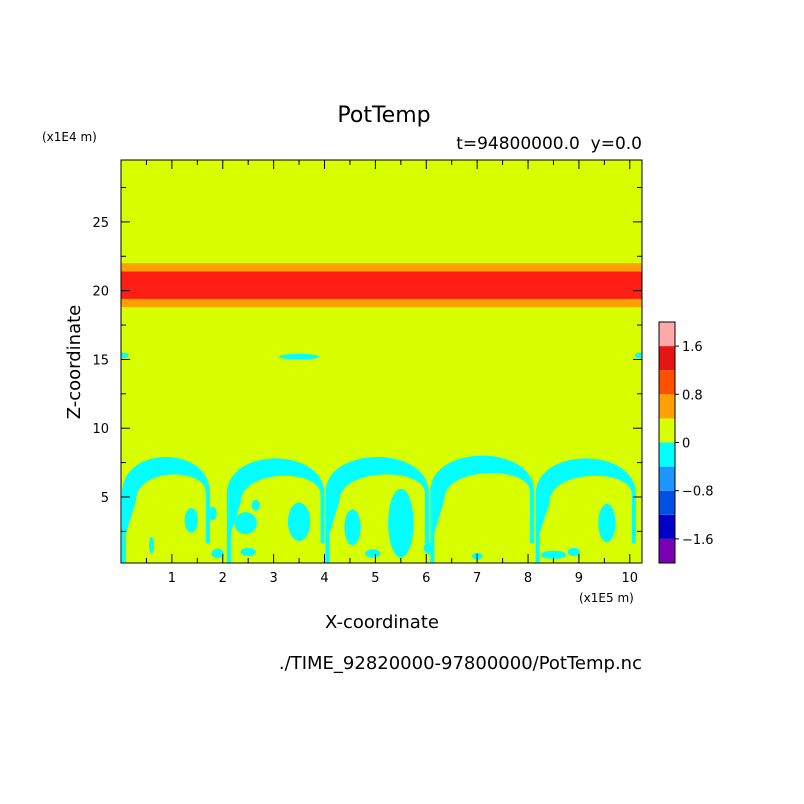 Image resolution: width=804 pixels, height=804 pixels. I want to click on x-tick-label: 7, so click(477, 578).